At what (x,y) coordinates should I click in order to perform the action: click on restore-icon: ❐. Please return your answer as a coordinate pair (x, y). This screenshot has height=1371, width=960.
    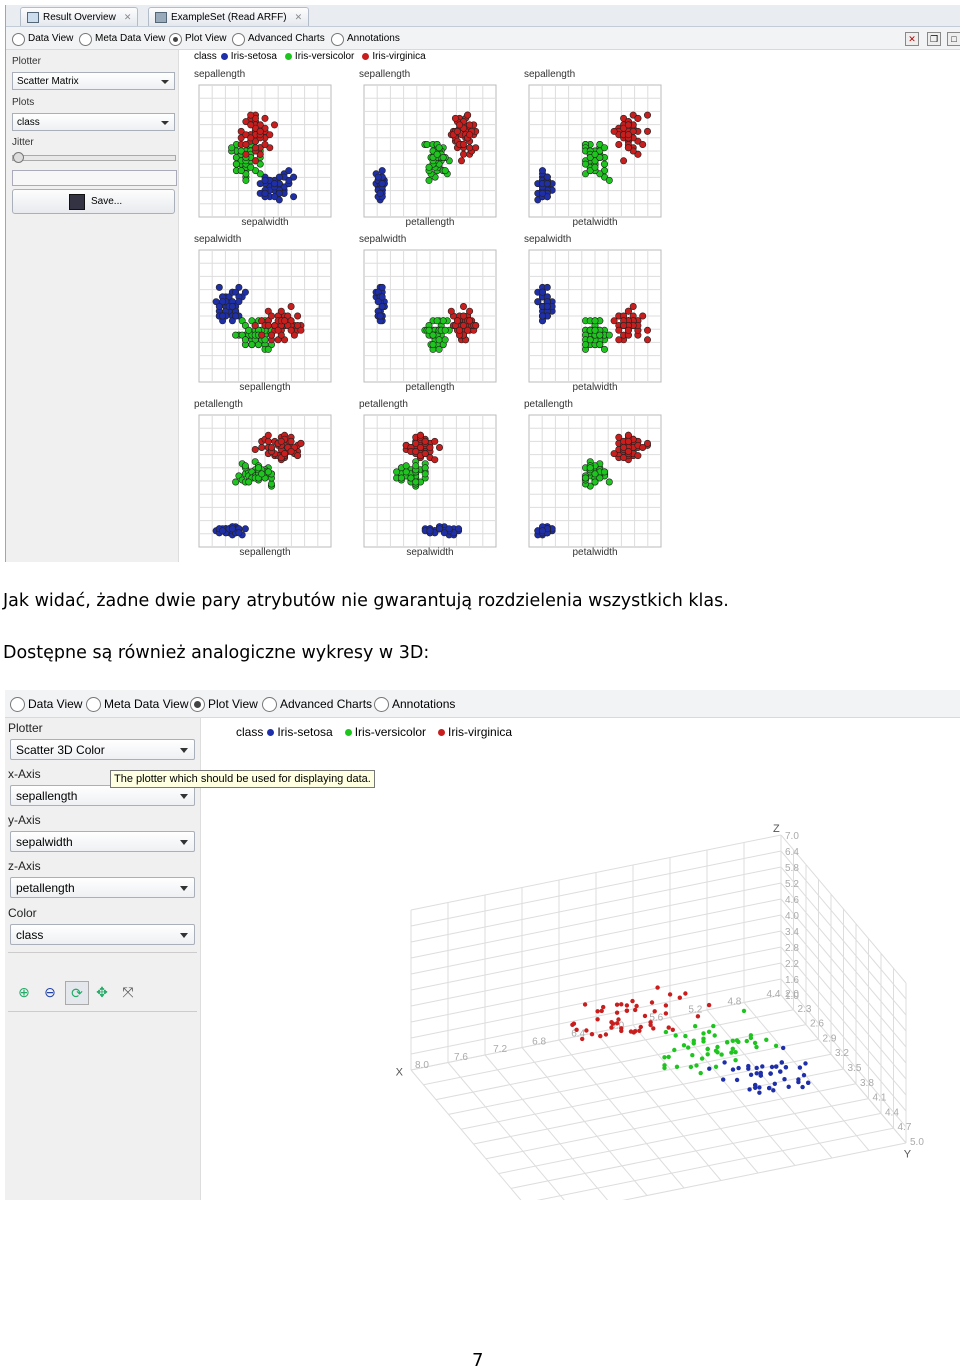
    Looking at the image, I should click on (934, 39).